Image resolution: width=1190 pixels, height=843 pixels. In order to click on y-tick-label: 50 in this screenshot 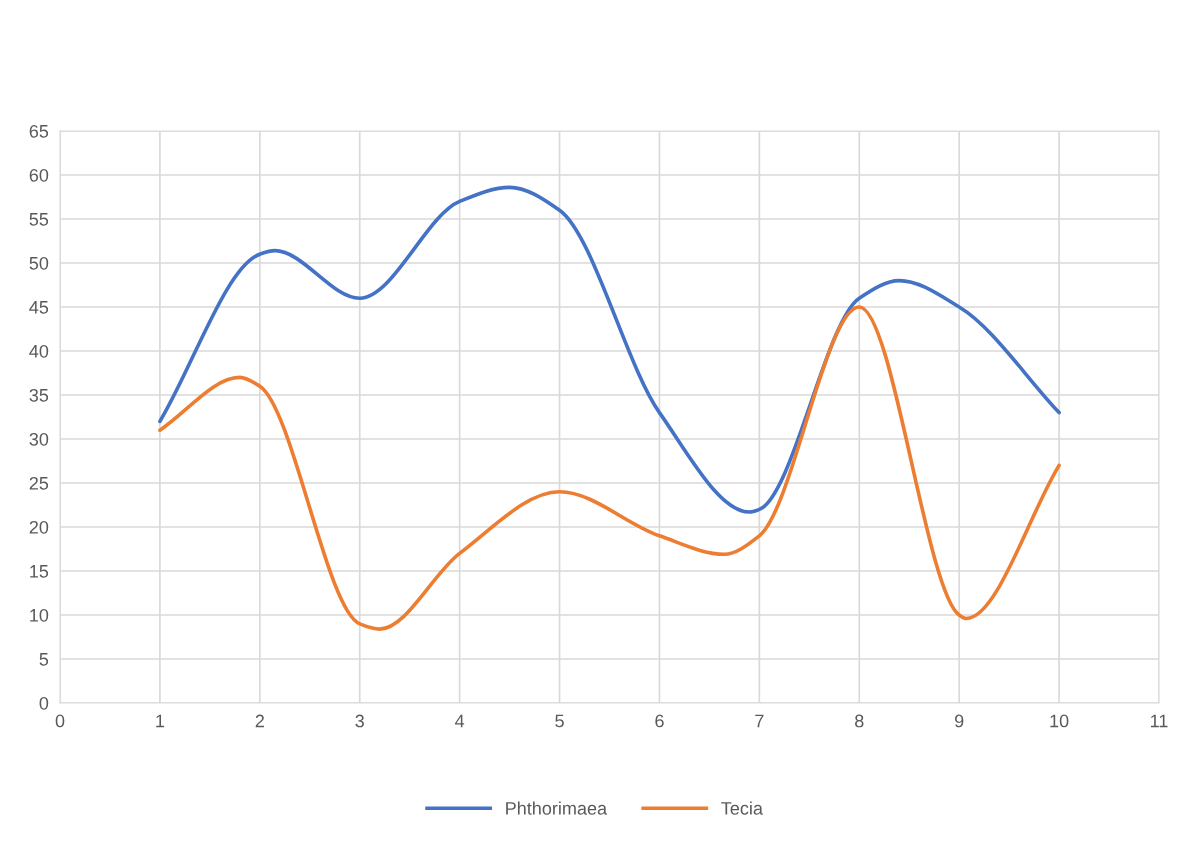, I will do `click(39, 263)`.